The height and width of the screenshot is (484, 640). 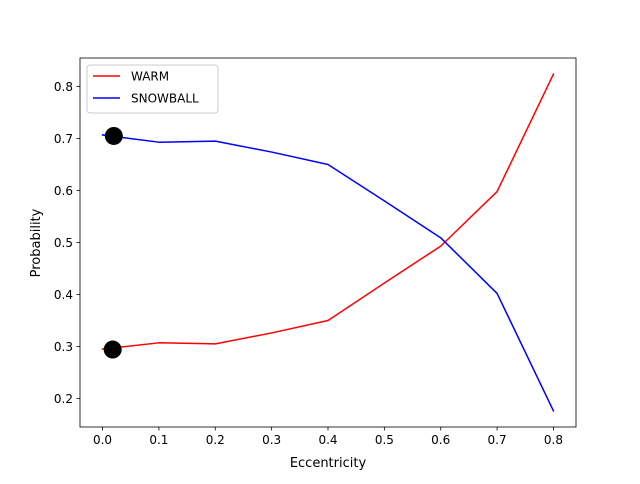 What do you see at coordinates (36, 242) in the screenshot?
I see `y-axis-label: Probability` at bounding box center [36, 242].